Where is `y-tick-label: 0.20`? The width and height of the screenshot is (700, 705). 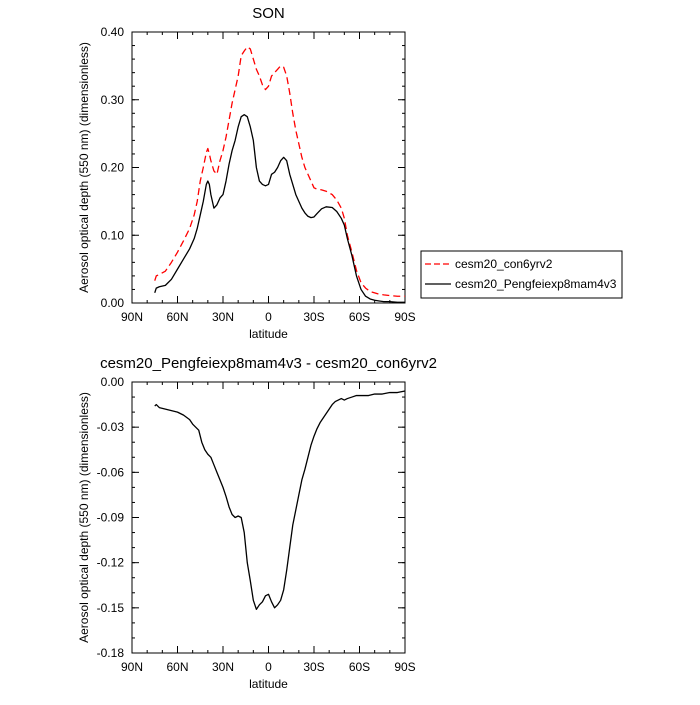
y-tick-label: 0.20 is located at coordinates (113, 168).